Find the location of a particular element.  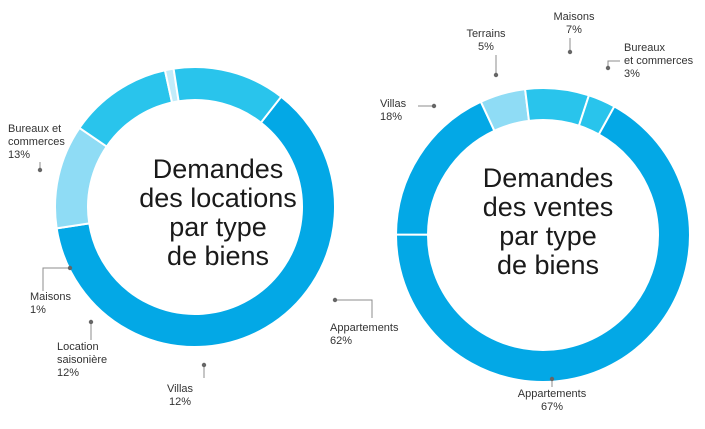

slice-name-label: Bureaux et is located at coordinates (34, 129).